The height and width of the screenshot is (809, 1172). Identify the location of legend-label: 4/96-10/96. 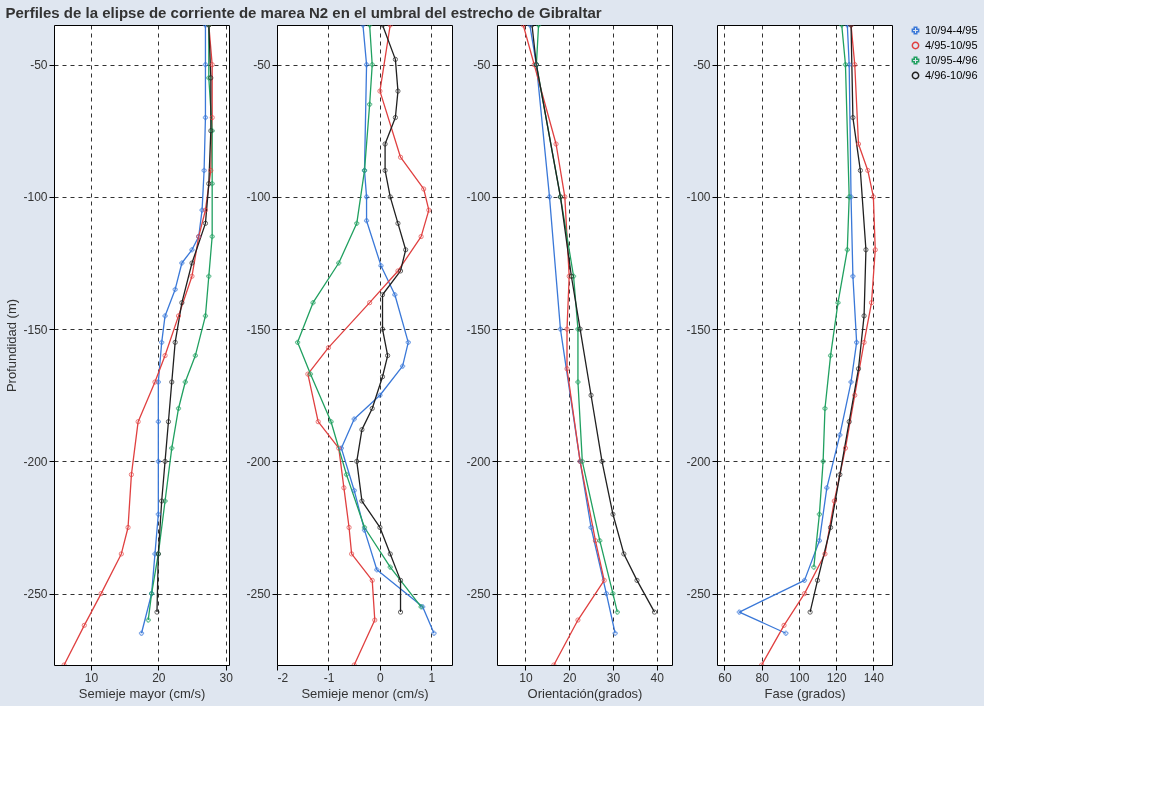
(951, 74).